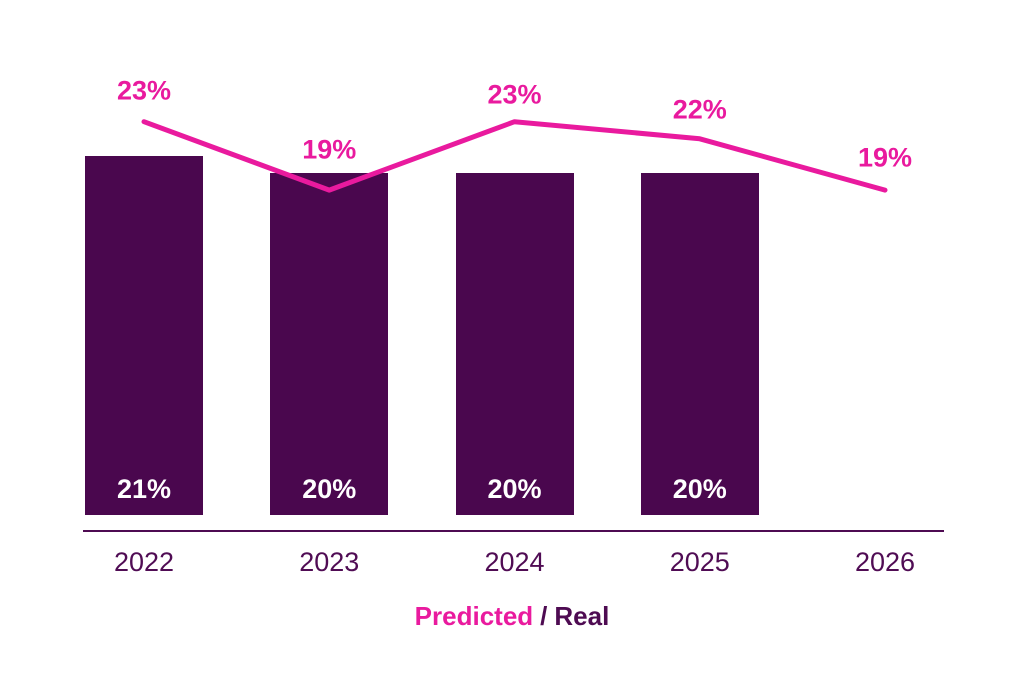 This screenshot has width=1024, height=700. What do you see at coordinates (514, 489) in the screenshot?
I see `bar-value-label-2024: 20%` at bounding box center [514, 489].